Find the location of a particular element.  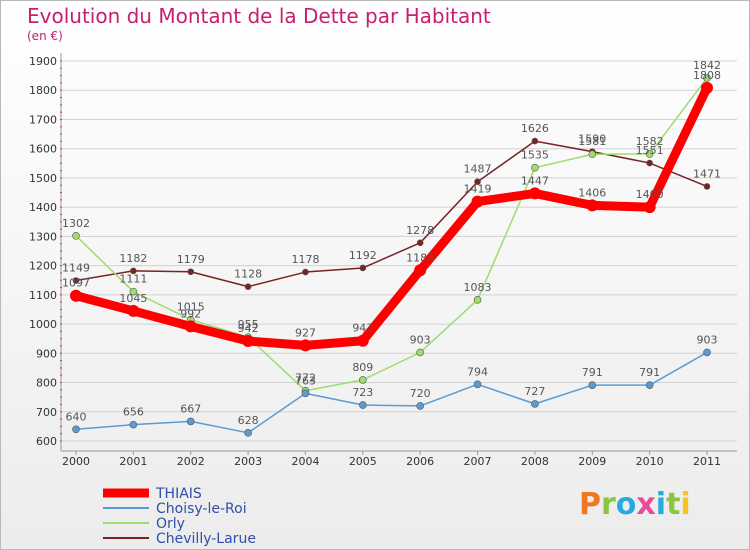

data-label-chevilly-larue: 1471 is located at coordinates (707, 173).